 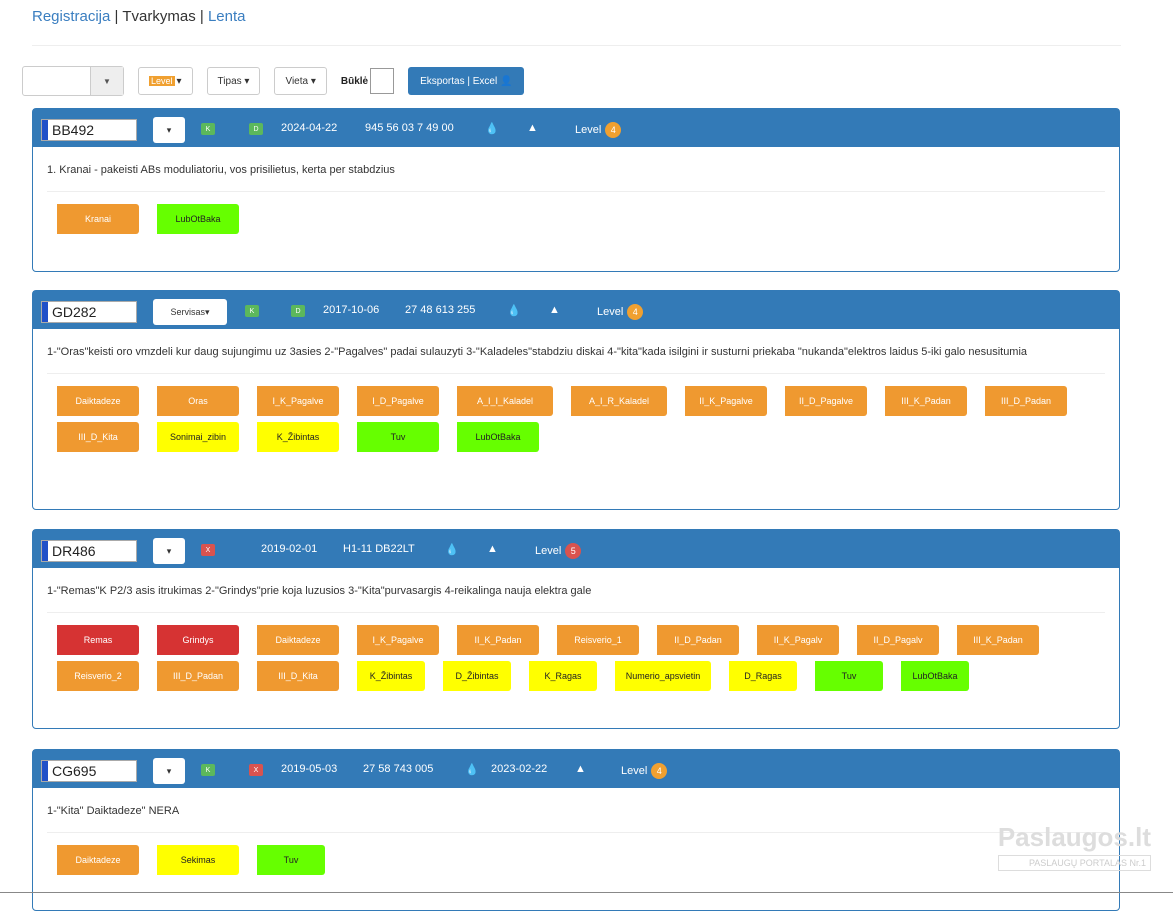 I want to click on type-filter-button: Tipas ▾, so click(x=233, y=81).